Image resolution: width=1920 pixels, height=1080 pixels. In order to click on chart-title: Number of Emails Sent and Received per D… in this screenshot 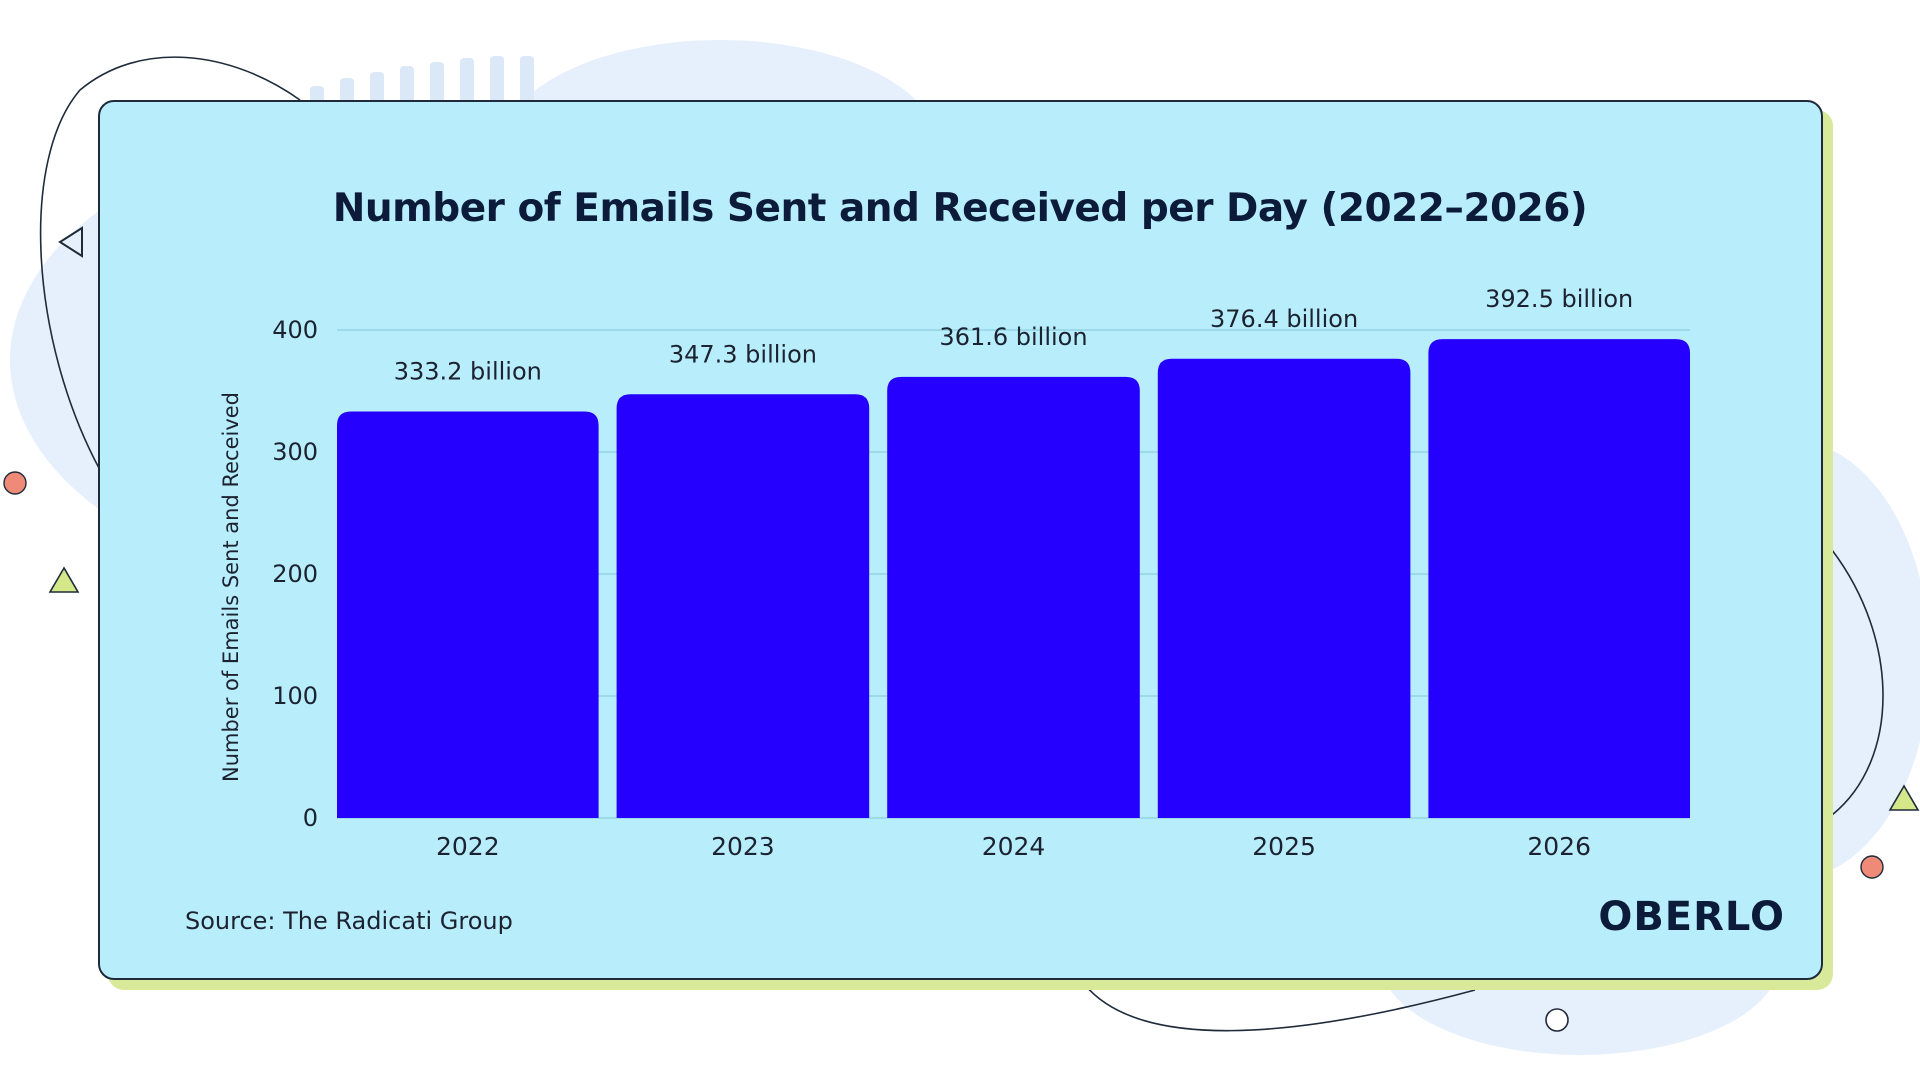, I will do `click(960, 208)`.